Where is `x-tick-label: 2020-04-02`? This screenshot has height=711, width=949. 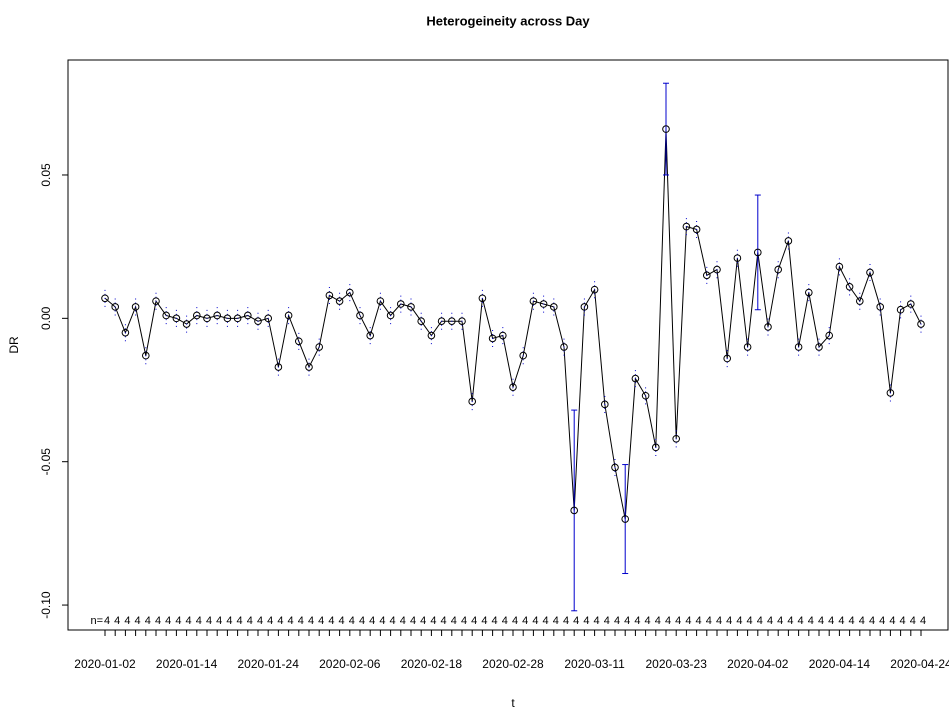
x-tick-label: 2020-04-02 is located at coordinates (758, 664).